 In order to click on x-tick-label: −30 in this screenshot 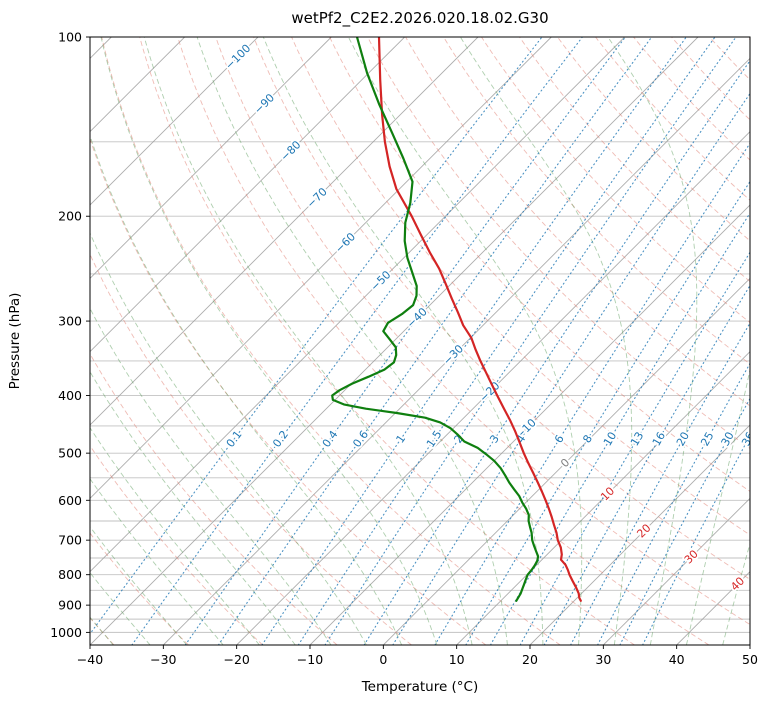, I will do `click(163, 659)`.